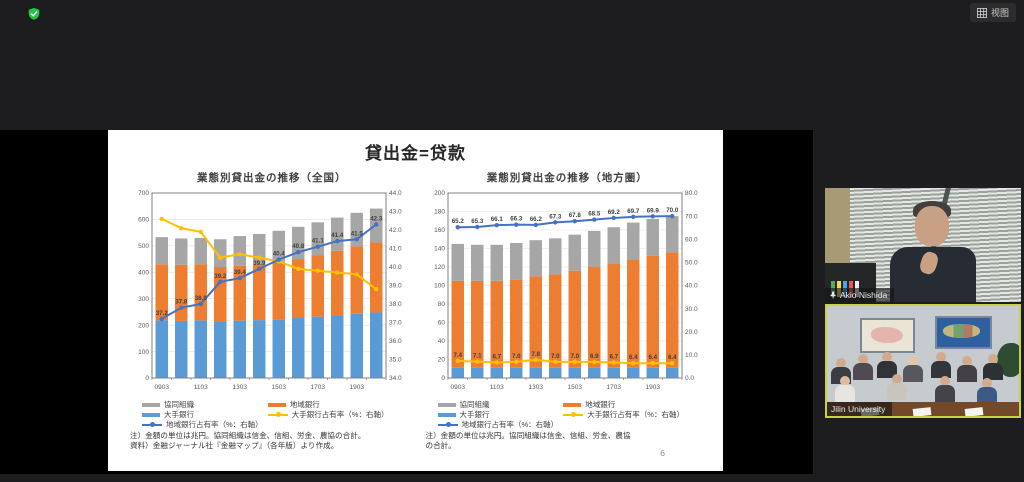 This screenshot has width=1024, height=482. What do you see at coordinates (662, 453) in the screenshot?
I see `slide-page-number: 6` at bounding box center [662, 453].